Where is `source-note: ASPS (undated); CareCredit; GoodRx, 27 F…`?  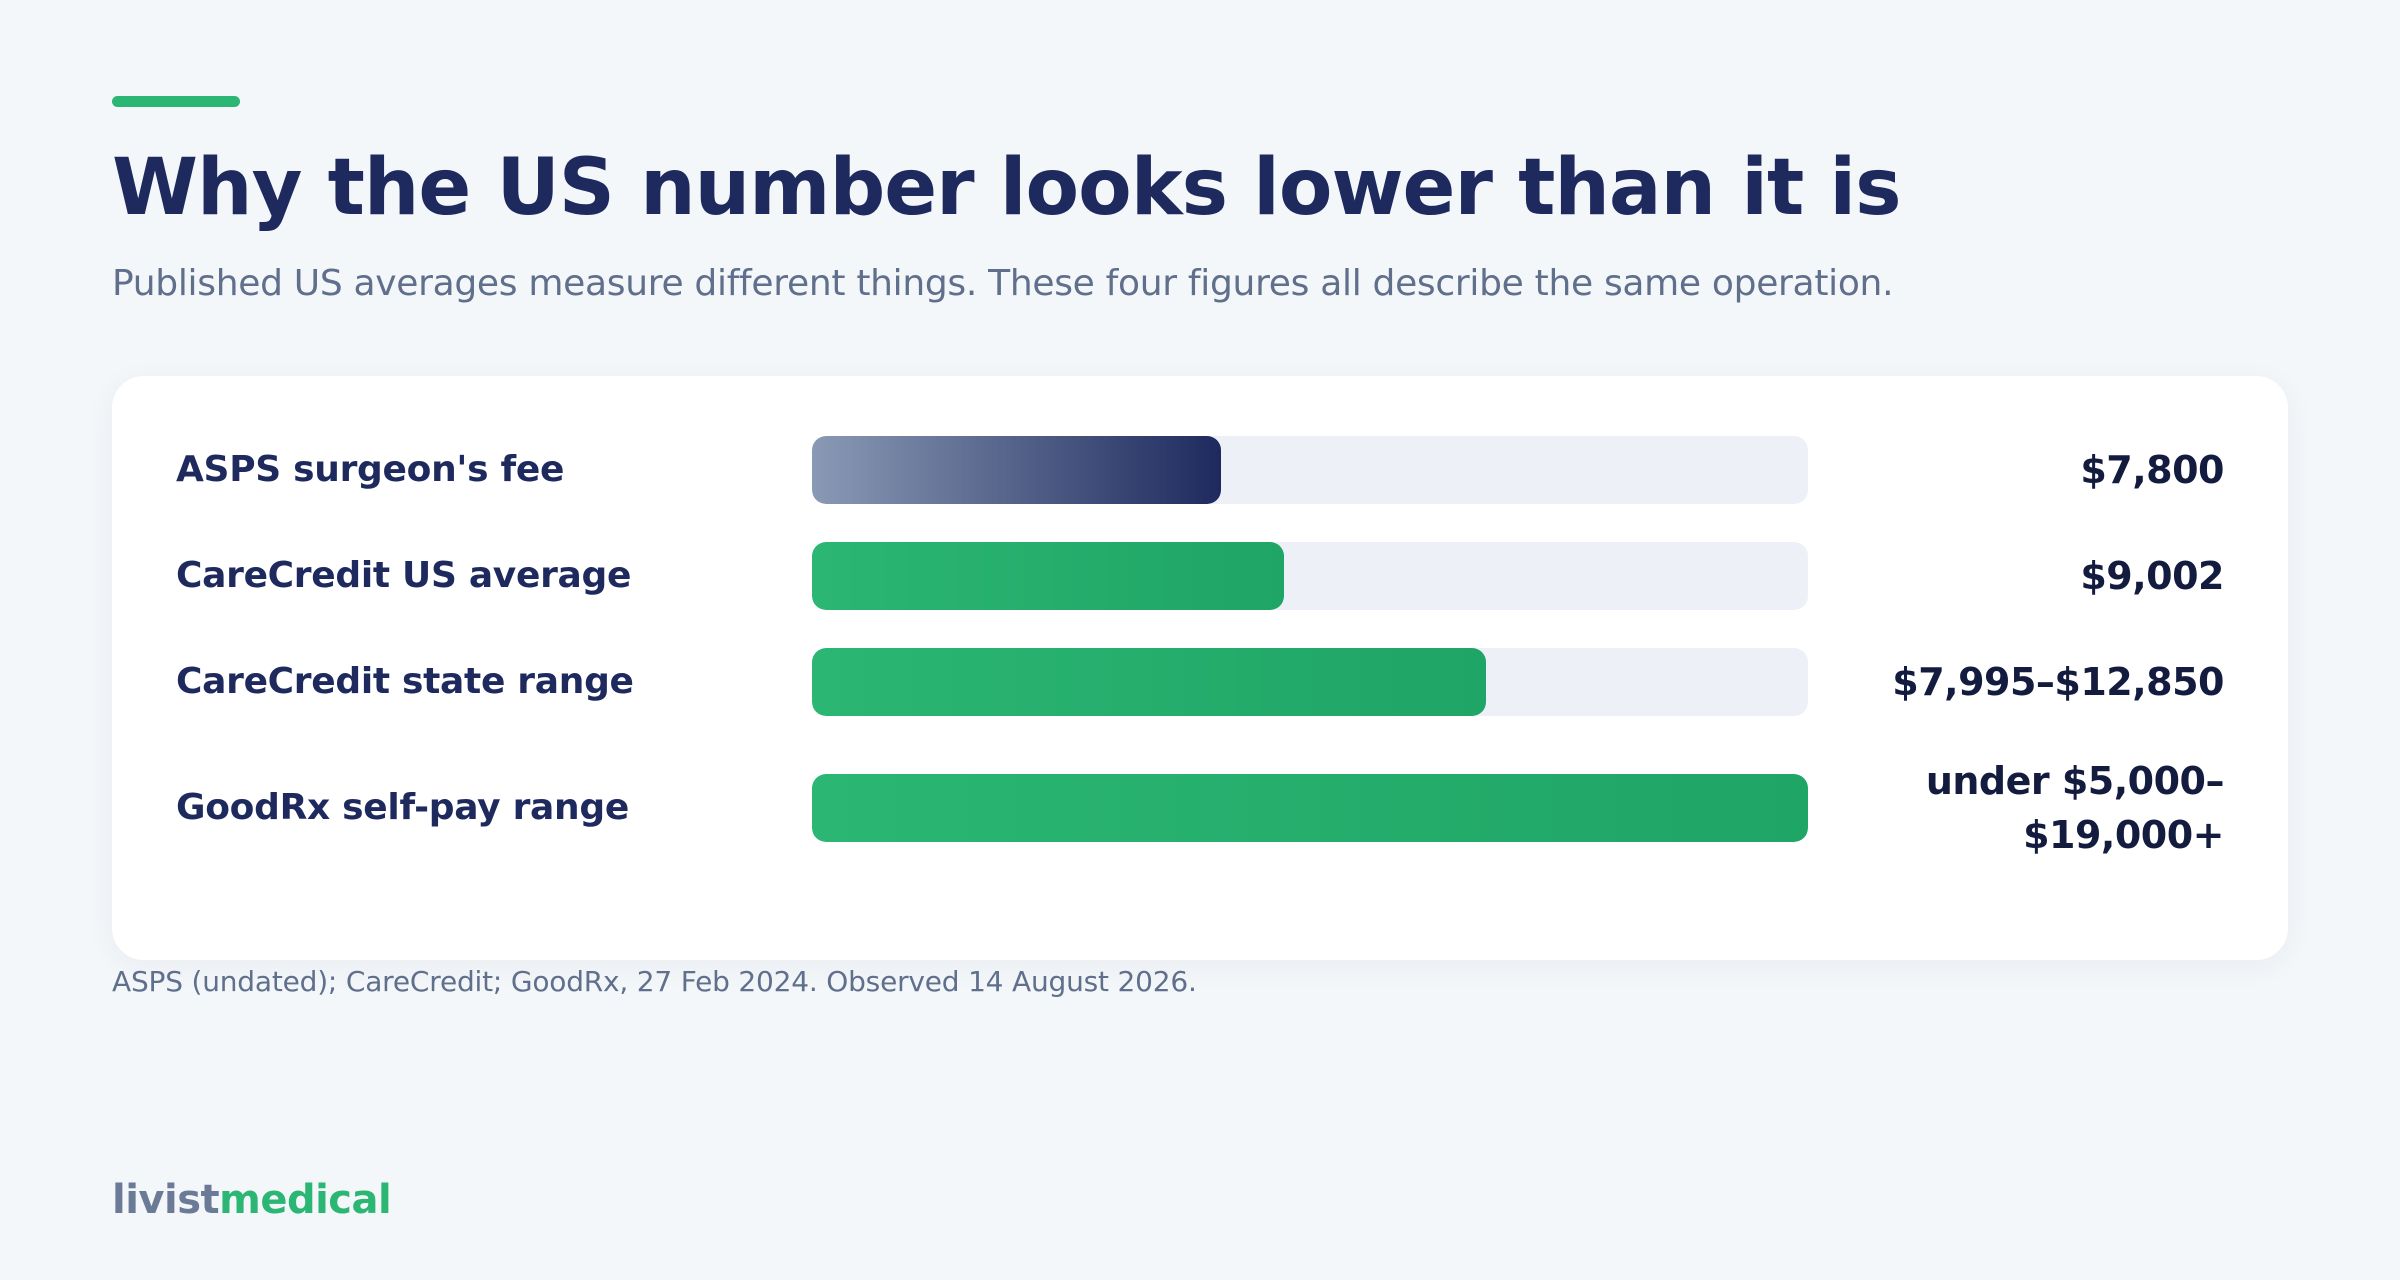
source-note: ASPS (undated); CareCredit; GoodRx, 27 F… is located at coordinates (654, 981).